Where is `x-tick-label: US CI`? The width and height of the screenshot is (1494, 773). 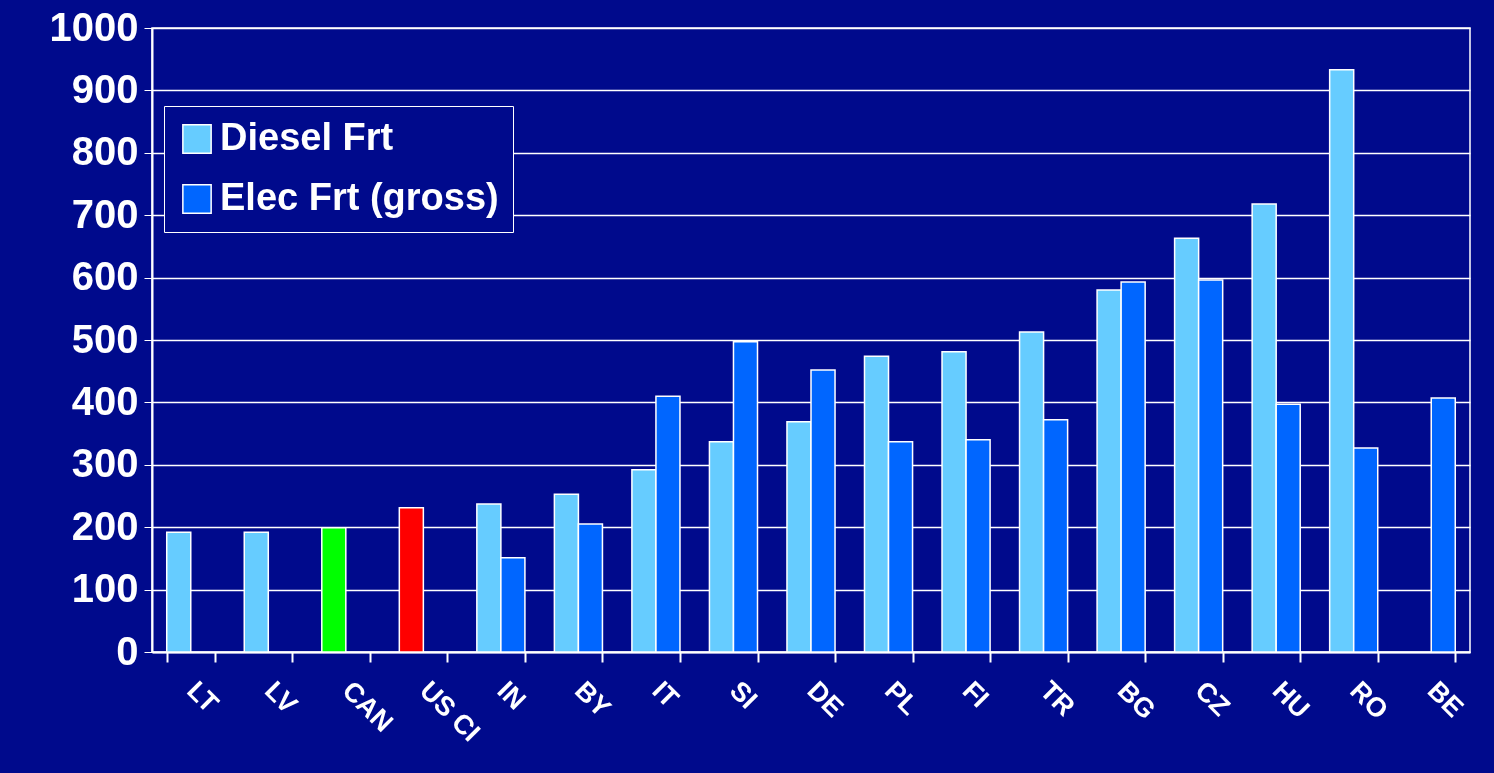 x-tick-label: US CI is located at coordinates (450, 711).